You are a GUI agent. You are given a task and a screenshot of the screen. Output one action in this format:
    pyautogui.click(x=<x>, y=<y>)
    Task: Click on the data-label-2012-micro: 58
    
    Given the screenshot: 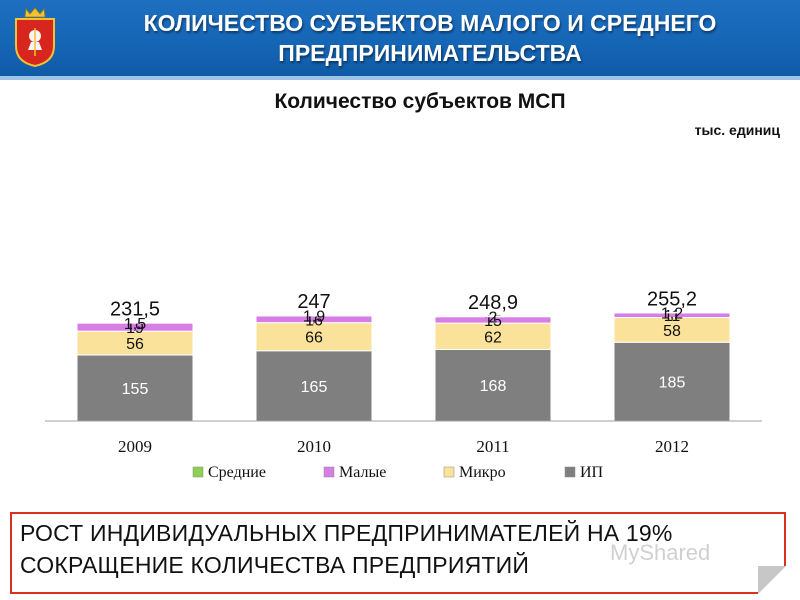 What is the action you would take?
    pyautogui.click(x=672, y=331)
    